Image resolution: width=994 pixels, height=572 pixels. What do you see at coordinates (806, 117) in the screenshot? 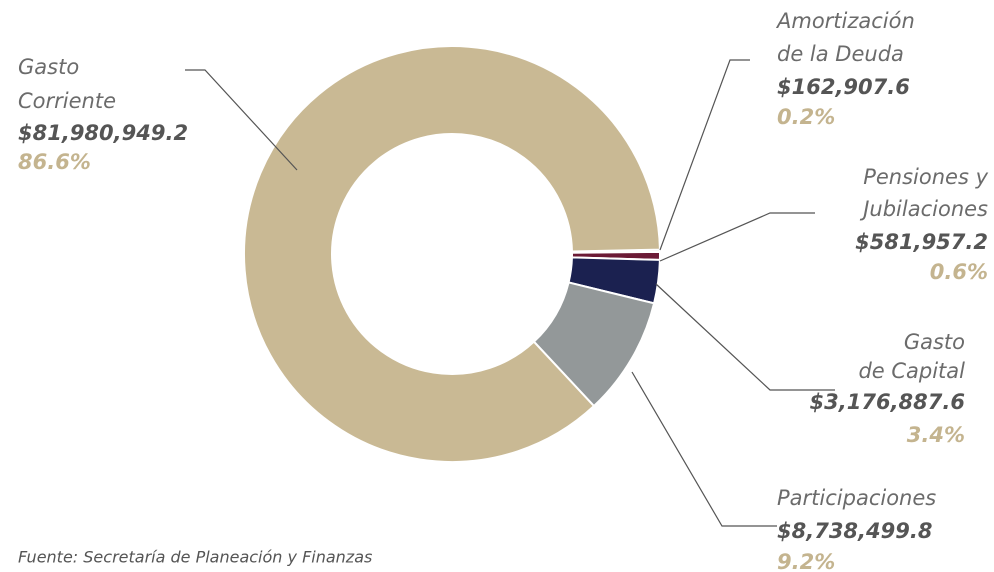
I see `percent-label: 0.2%` at bounding box center [806, 117].